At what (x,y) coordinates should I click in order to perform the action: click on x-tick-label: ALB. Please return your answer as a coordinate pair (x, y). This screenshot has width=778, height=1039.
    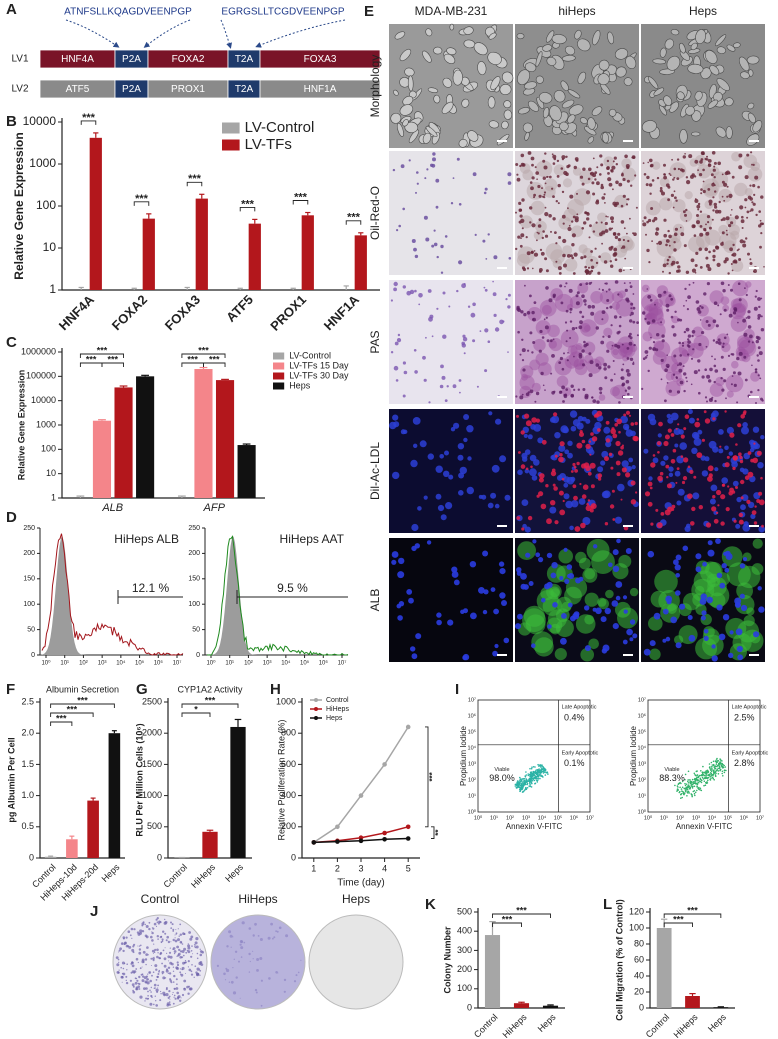
    Looking at the image, I should click on (112, 508).